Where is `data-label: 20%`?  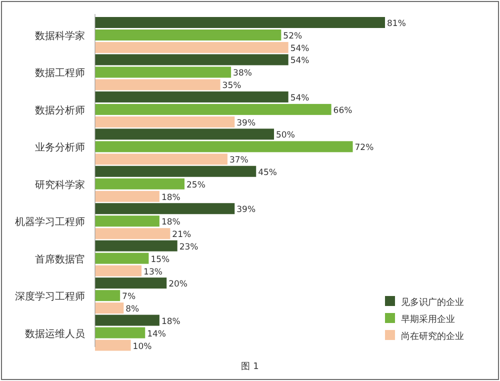 data-label: 20% is located at coordinates (178, 285).